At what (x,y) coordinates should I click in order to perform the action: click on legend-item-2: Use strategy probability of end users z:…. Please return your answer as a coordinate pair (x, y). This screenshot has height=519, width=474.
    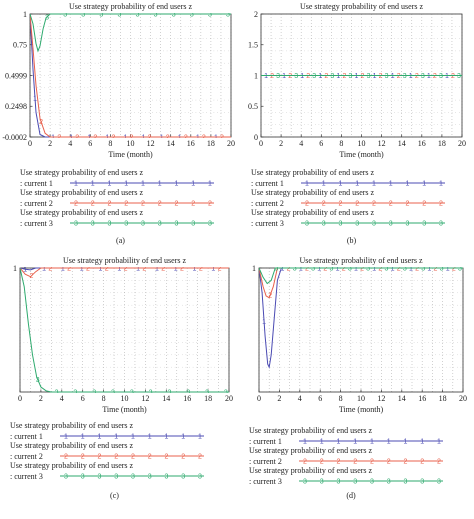
    Looking at the image, I should click on (107, 451).